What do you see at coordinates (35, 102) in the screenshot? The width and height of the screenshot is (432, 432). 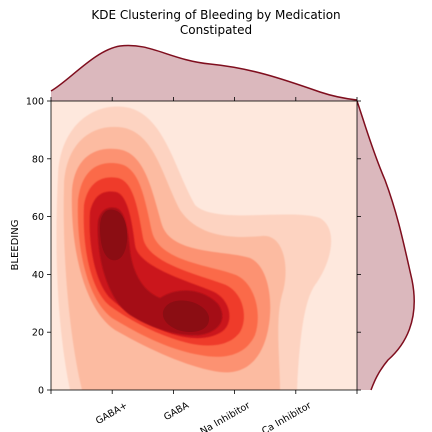 I see `y-tick-label: 100` at bounding box center [35, 102].